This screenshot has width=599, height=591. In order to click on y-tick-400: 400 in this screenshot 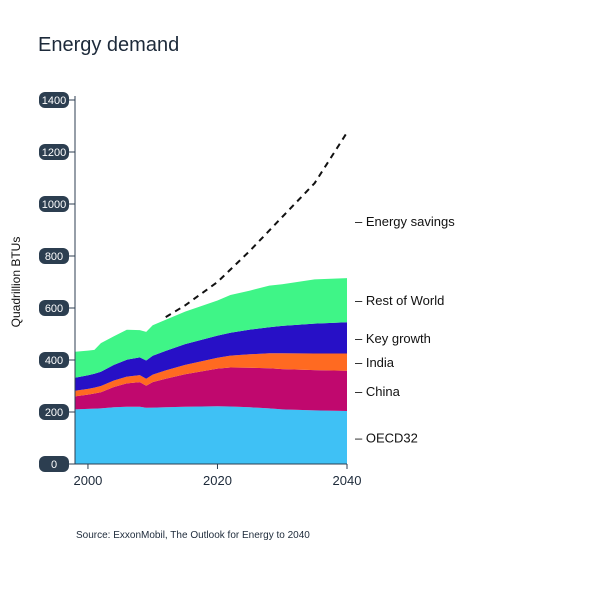, I will do `click(57, 360)`.